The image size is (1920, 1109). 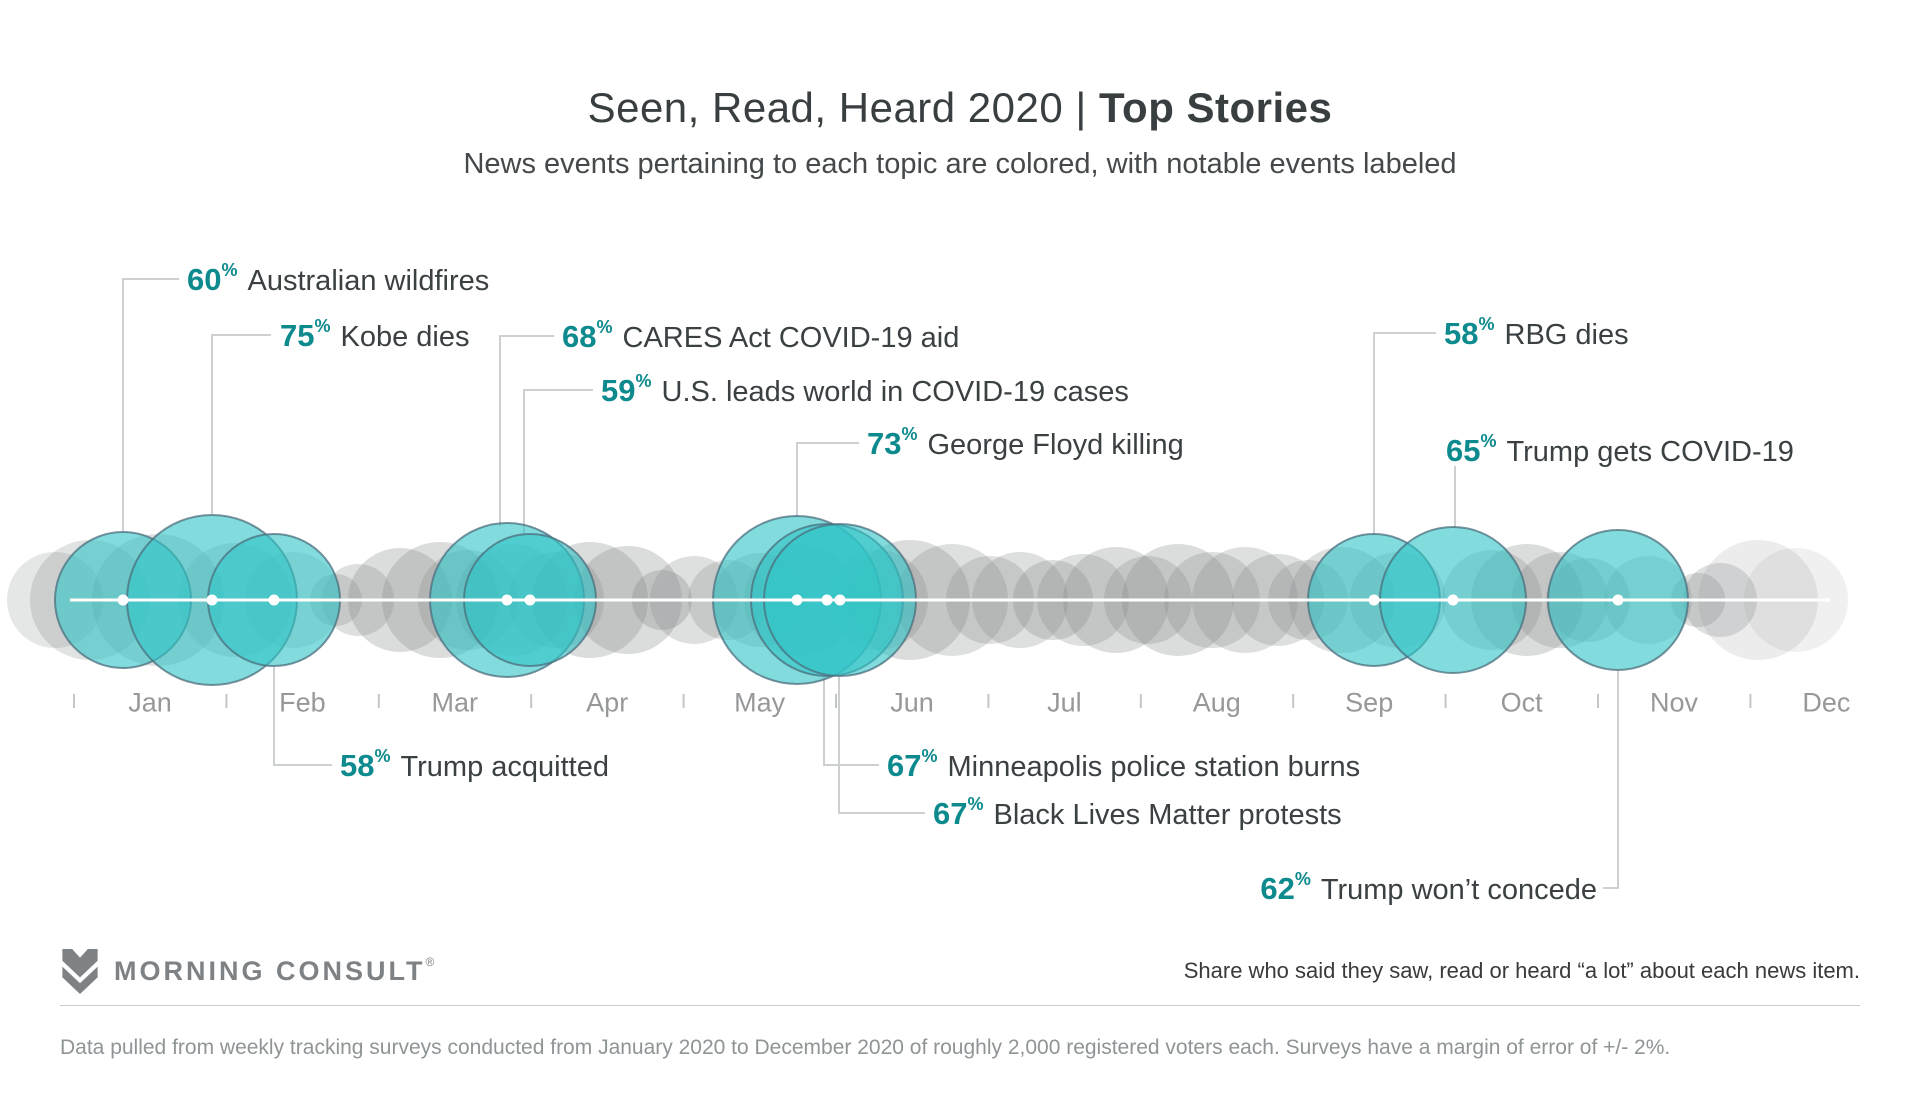 I want to click on event-label-us-leads-world-in-covid-19-cases: 59% U.S. leads world in COVID-19 cases, so click(x=865, y=390).